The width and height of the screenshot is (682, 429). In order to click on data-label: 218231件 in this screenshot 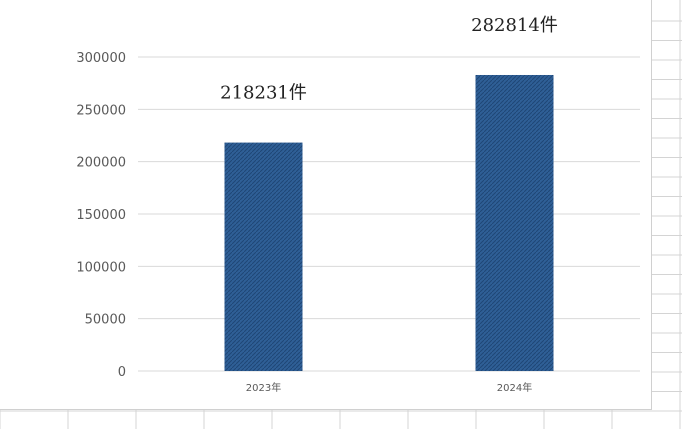, I will do `click(263, 93)`.